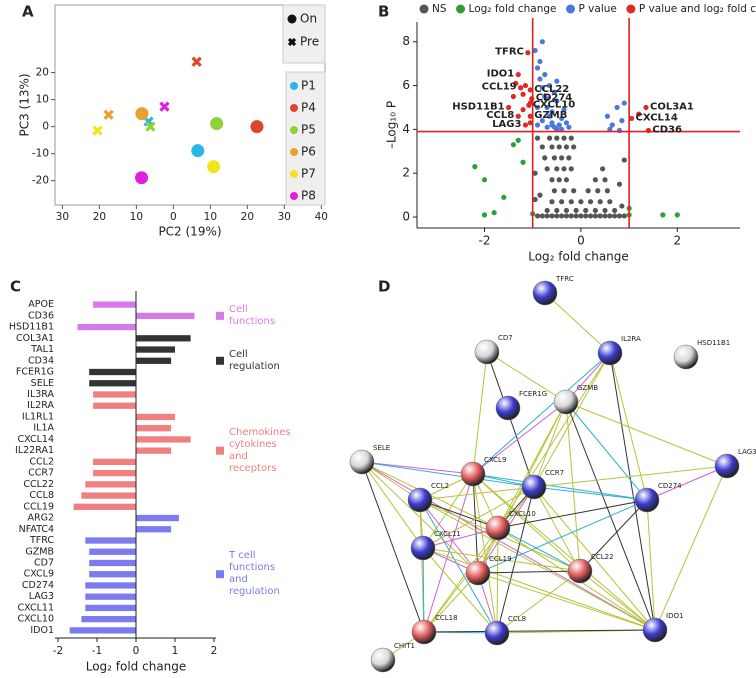 The width and height of the screenshot is (756, 678). I want to click on category-label: CCR7, so click(41, 473).